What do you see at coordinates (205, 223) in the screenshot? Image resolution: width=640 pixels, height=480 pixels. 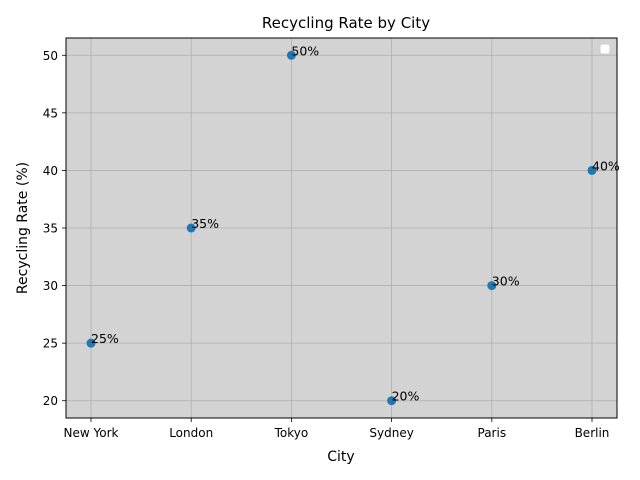 I see `data-label: 35%` at bounding box center [205, 223].